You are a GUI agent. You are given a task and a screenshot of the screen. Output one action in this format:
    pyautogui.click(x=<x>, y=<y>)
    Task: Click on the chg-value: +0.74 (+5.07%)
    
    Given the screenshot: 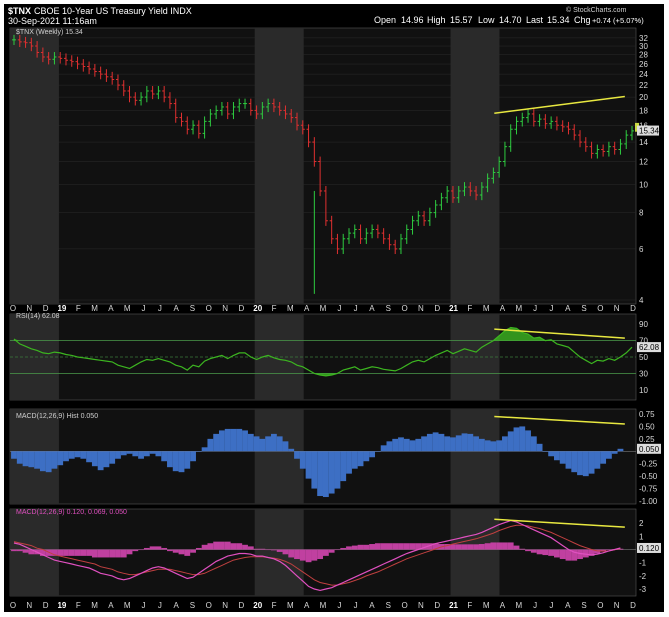 What is the action you would take?
    pyautogui.click(x=618, y=20)
    